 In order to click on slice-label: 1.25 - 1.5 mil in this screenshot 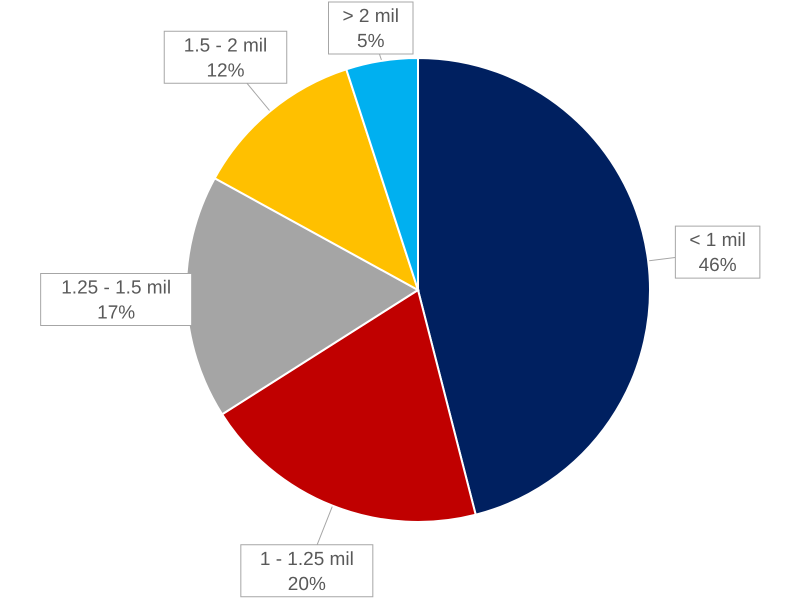, I will do `click(116, 287)`.